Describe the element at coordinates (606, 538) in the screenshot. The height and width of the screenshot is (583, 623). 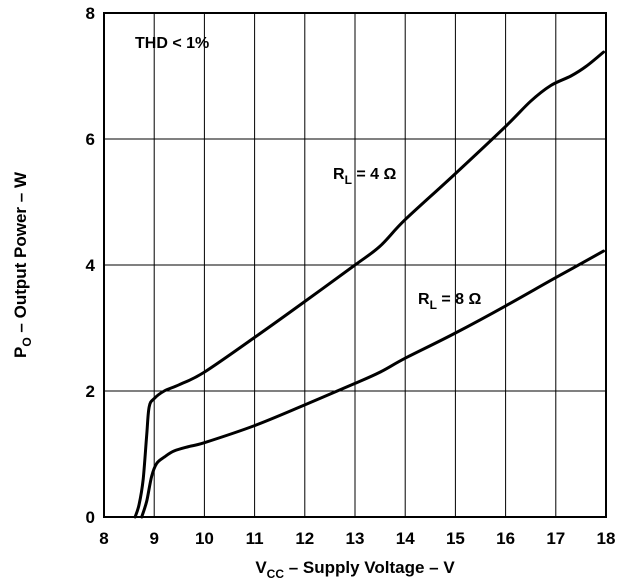
I see `x-tick-label: 18` at that location.